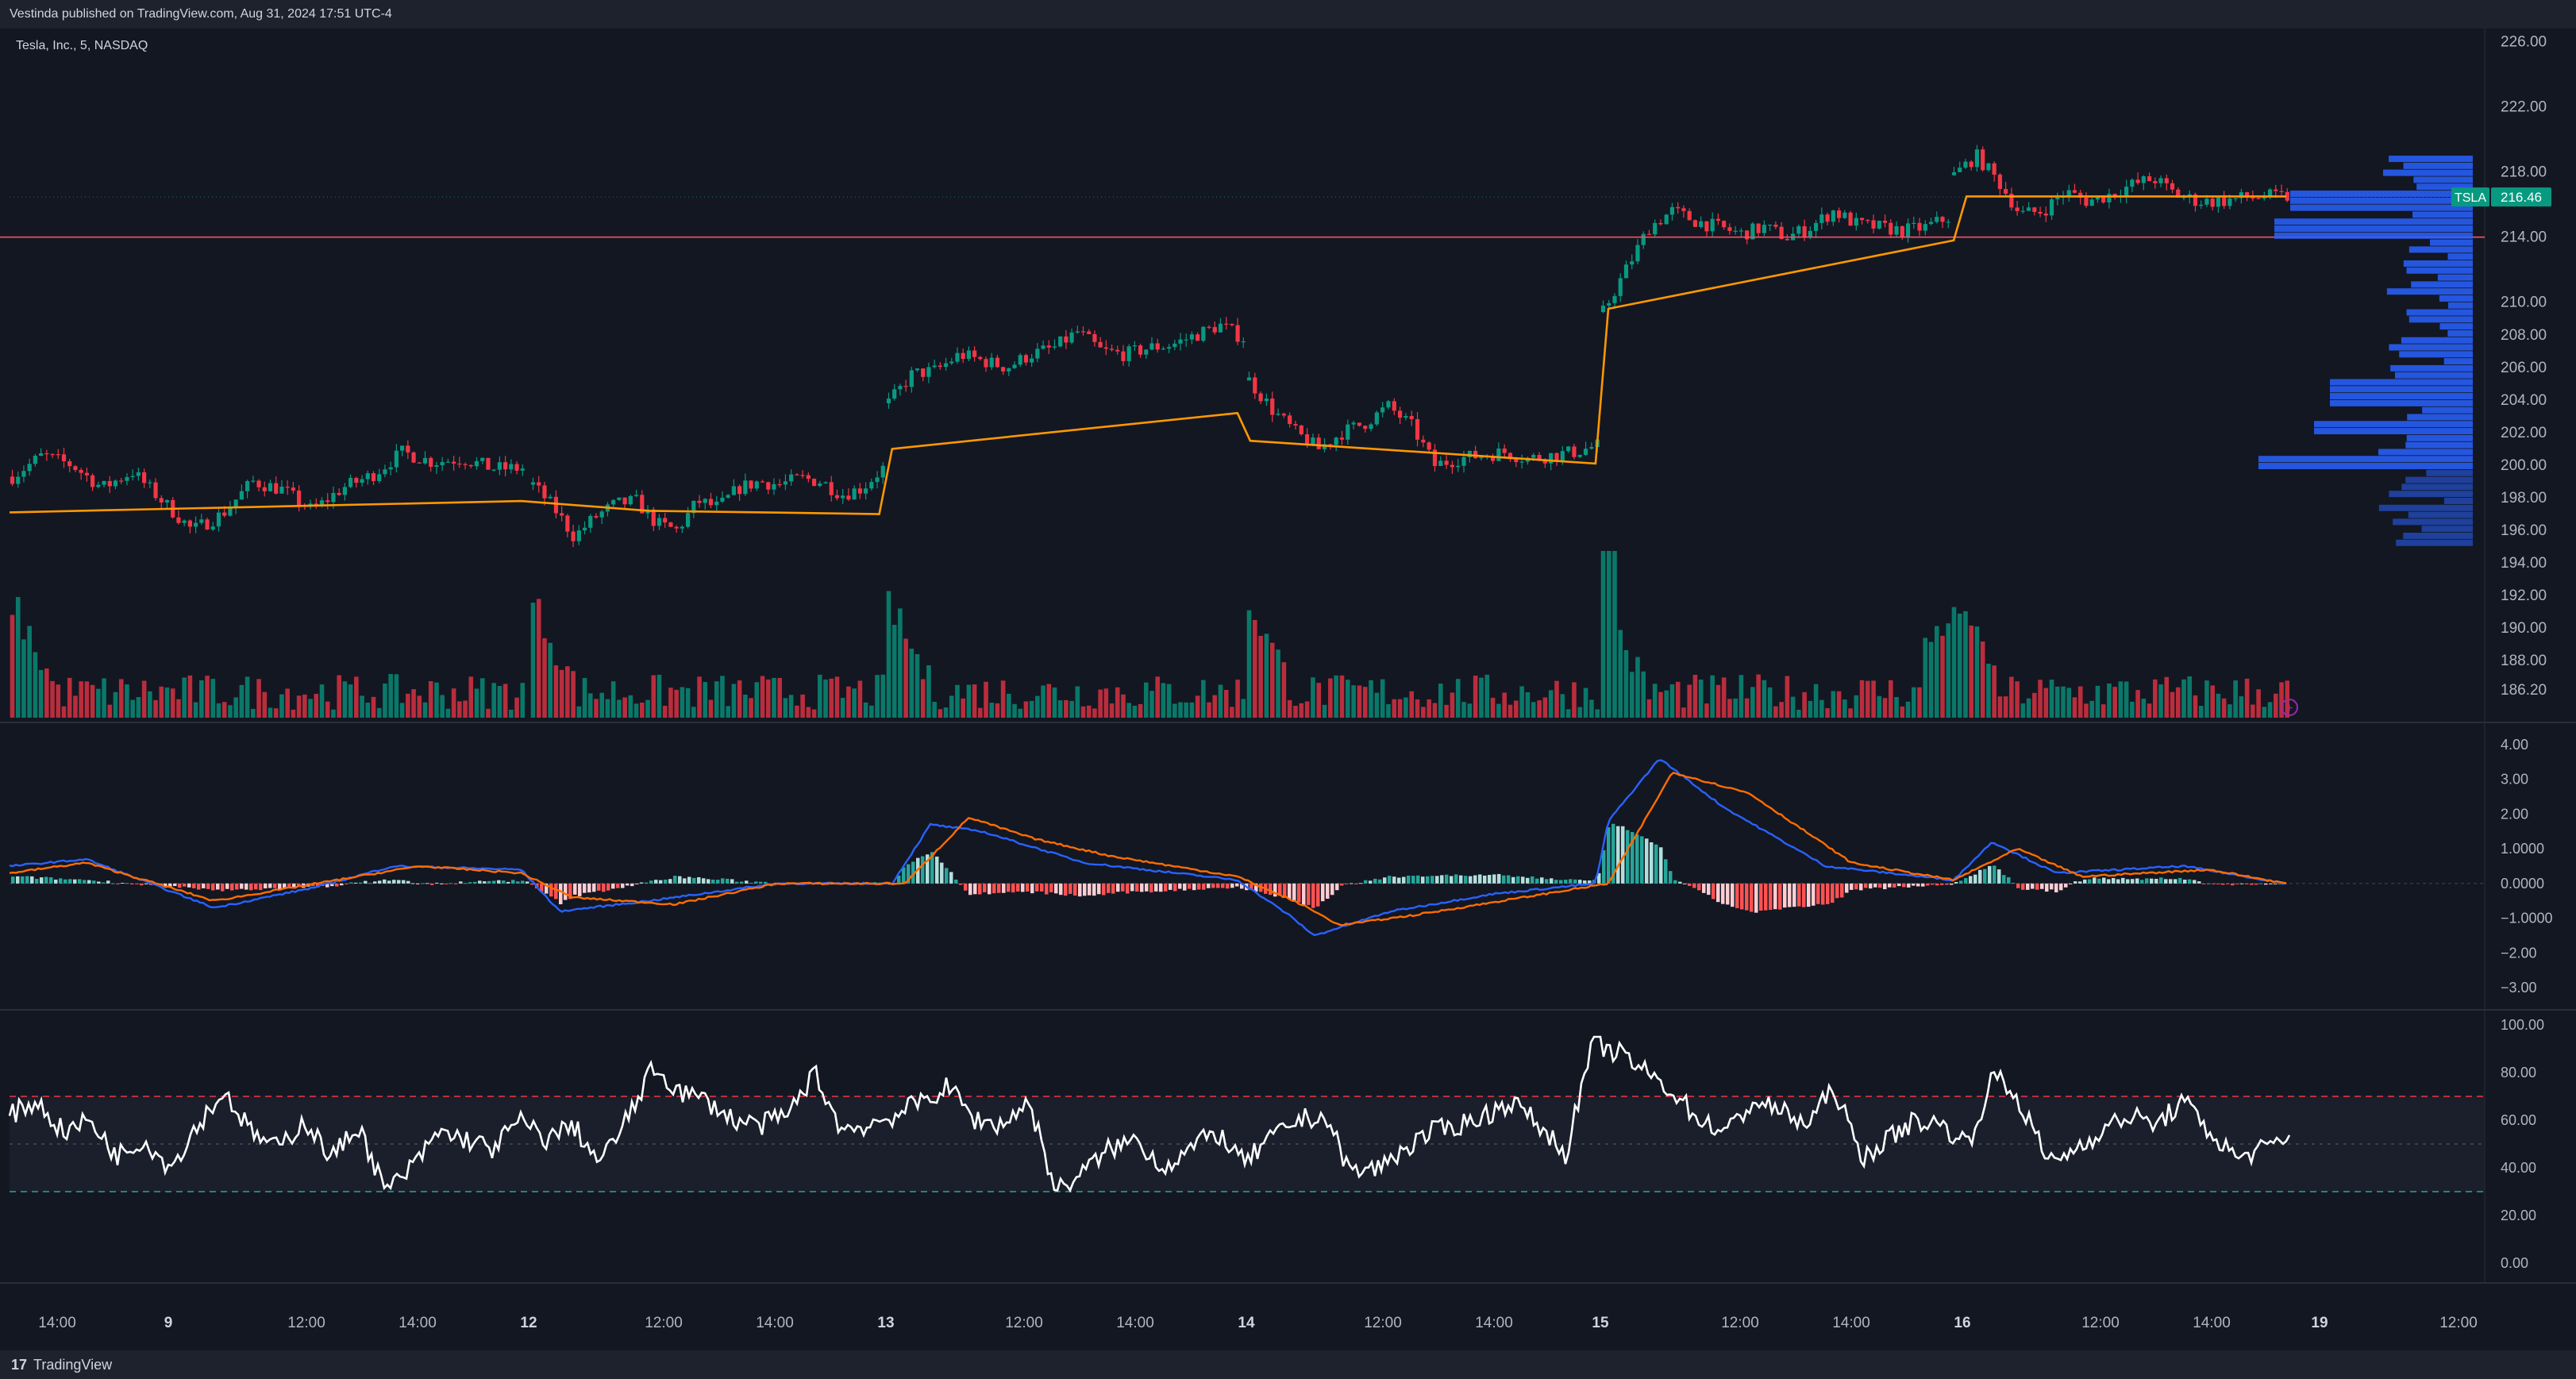  Describe the element at coordinates (2289, 707) in the screenshot. I see `add-indicator-icon` at that location.